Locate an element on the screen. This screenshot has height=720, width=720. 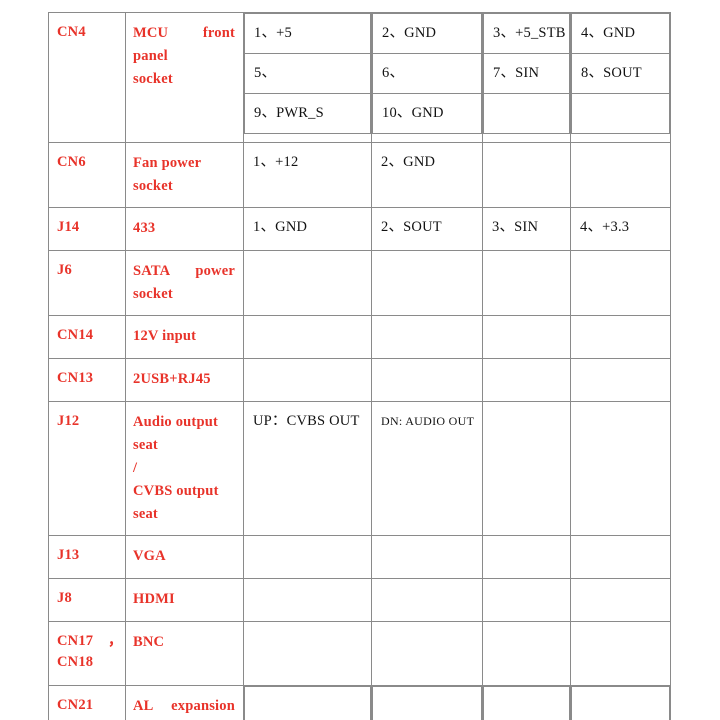
connector-id-cell: CN6 is located at coordinates (87, 175).